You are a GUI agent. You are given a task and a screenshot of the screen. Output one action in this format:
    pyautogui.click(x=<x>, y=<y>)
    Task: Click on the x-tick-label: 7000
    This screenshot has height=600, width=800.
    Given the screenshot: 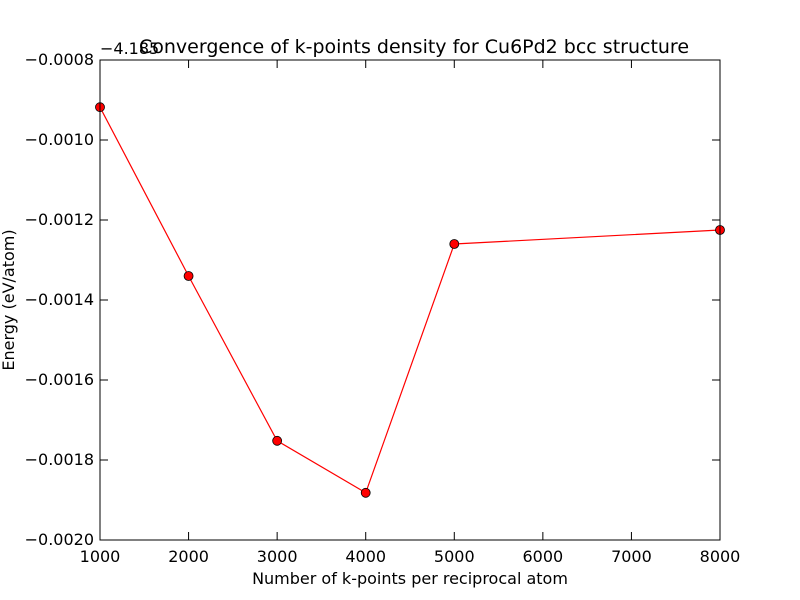 What is the action you would take?
    pyautogui.click(x=631, y=556)
    